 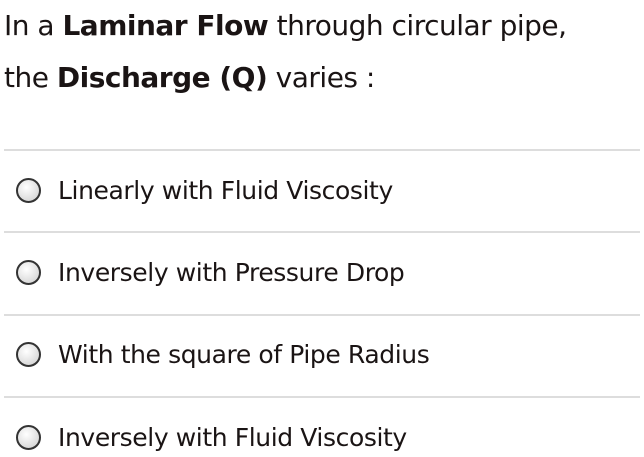 What do you see at coordinates (231, 272) in the screenshot?
I see `option-label: Inversely with Pressure Drop` at bounding box center [231, 272].